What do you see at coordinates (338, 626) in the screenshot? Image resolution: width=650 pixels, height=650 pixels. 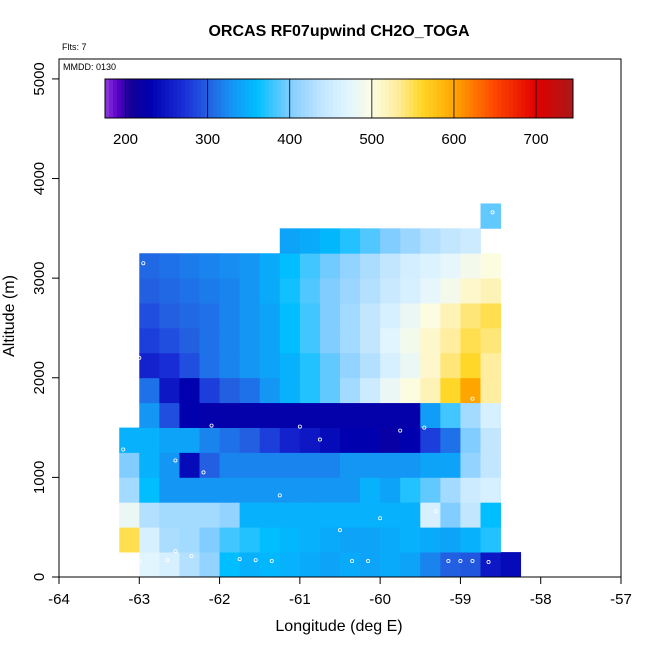 I see `x-axis-label: Longitude (deg E)` at bounding box center [338, 626].